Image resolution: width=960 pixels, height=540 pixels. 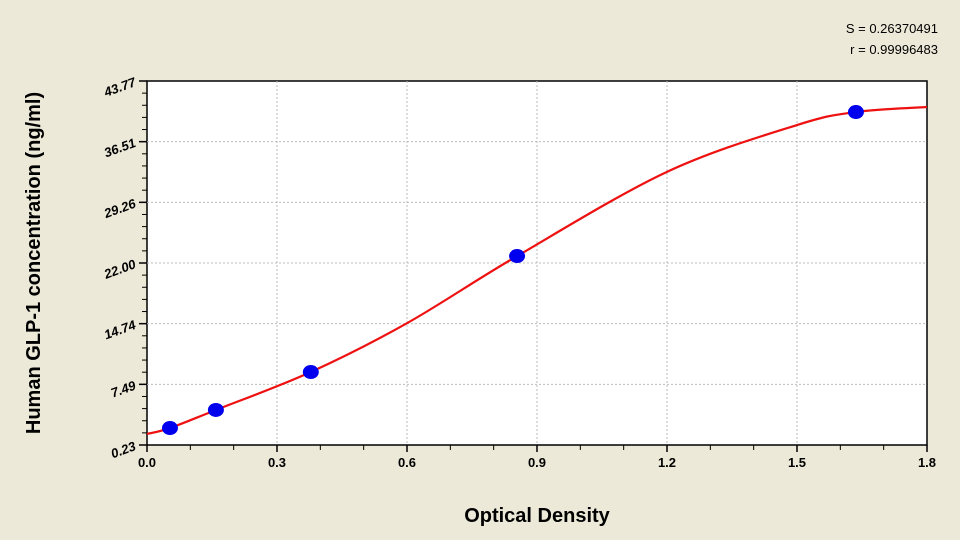 I want to click on x-tick-label: 1.2, so click(x=667, y=462).